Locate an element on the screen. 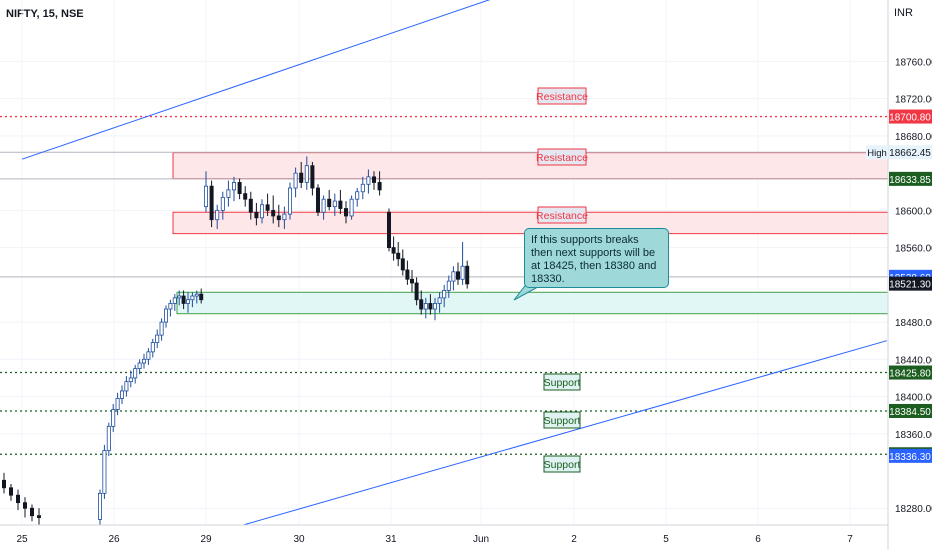 The width and height of the screenshot is (932, 550). price-label-text: 18662.45 is located at coordinates (910, 153).